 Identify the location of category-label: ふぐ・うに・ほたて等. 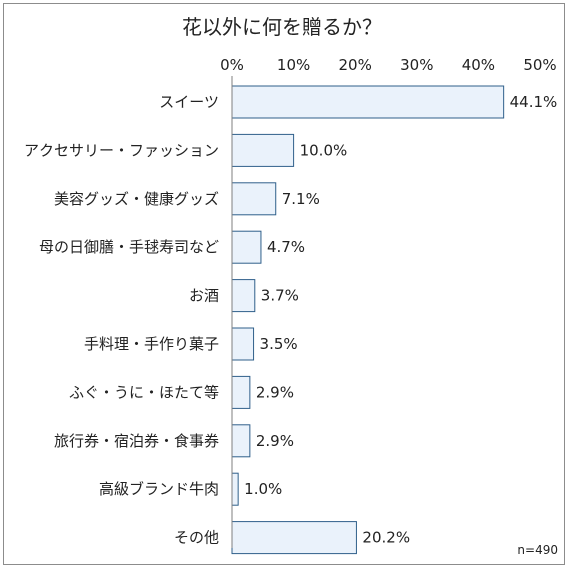
(144, 392).